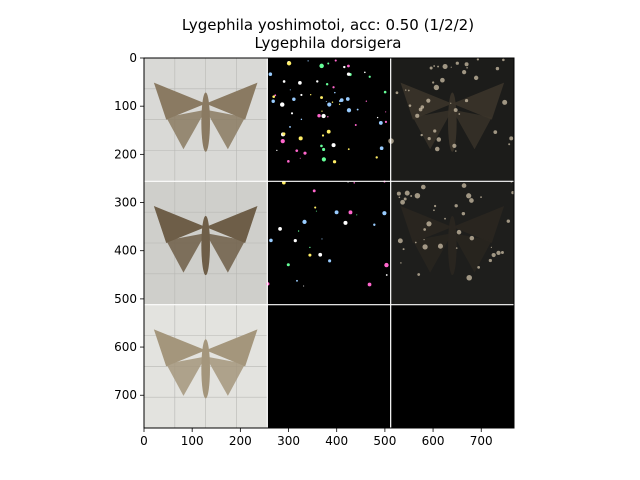  Describe the element at coordinates (384, 441) in the screenshot. I see `x-tick-label: 500` at that location.